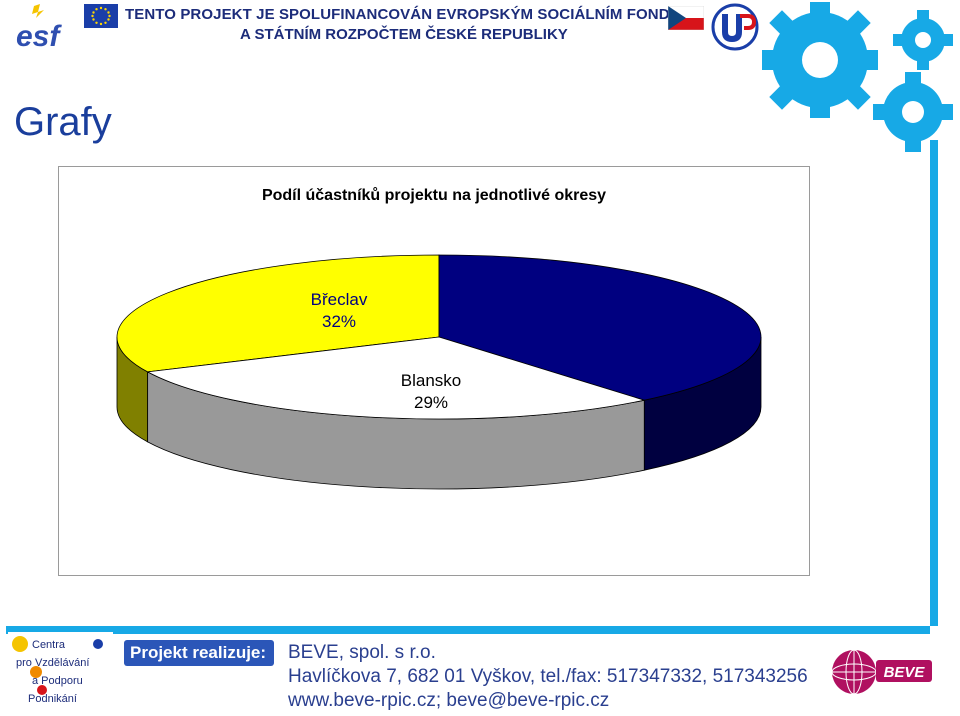 This screenshot has width=960, height=716. Describe the element at coordinates (453, 351) in the screenshot. I see `pie-labels: Břeclav 32% Vyškov 39% Blansko 29%` at that location.